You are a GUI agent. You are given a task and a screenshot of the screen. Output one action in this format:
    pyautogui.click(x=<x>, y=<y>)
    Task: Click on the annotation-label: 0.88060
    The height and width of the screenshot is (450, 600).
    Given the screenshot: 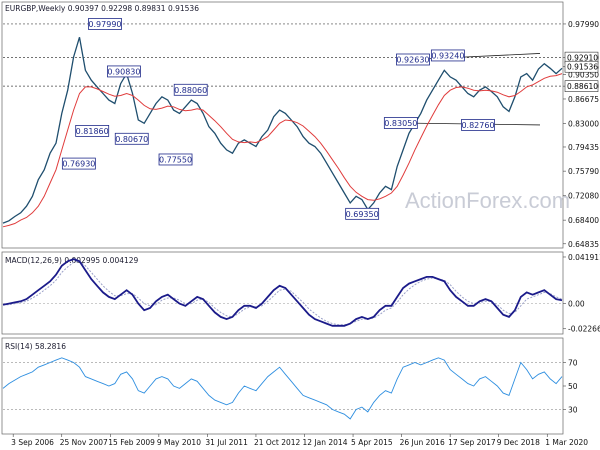 What is the action you would take?
    pyautogui.click(x=190, y=90)
    